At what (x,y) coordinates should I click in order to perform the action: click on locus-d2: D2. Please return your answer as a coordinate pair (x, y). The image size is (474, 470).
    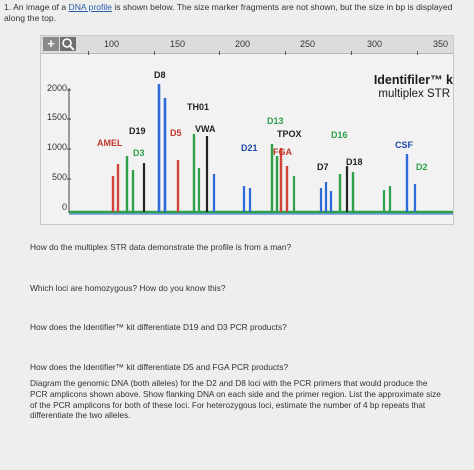
    Looking at the image, I should click on (422, 167).